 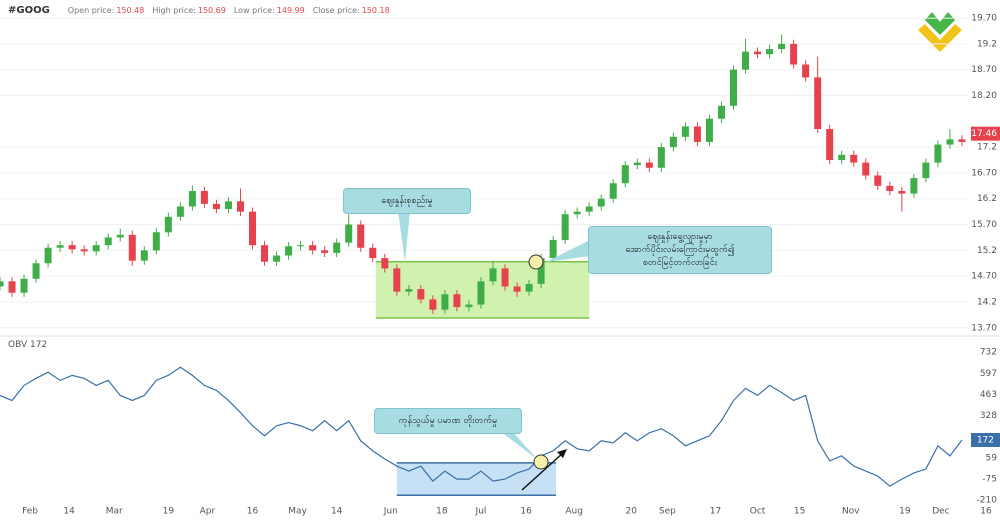 I want to click on y-tick-label: 597, so click(x=988, y=374).